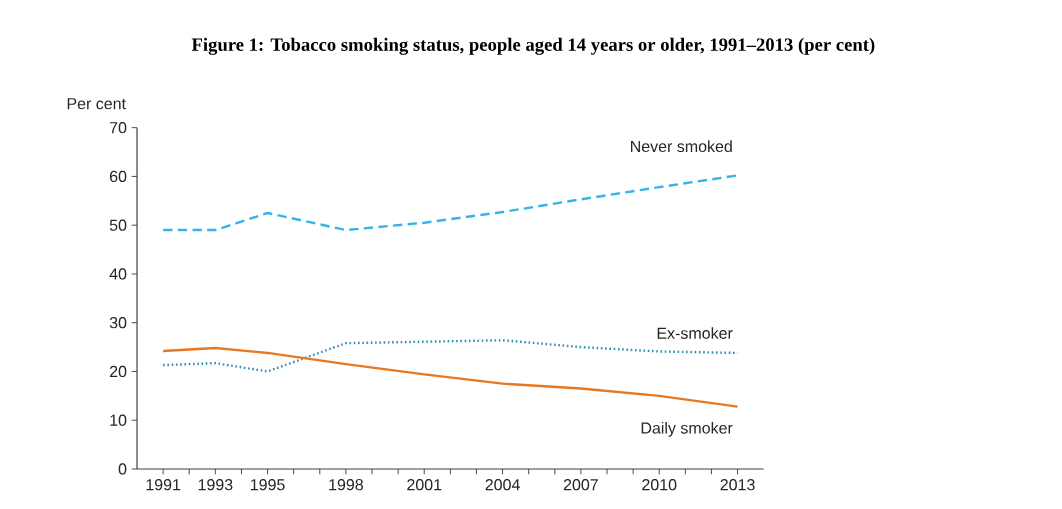  I want to click on series-label: Ex-smoker, so click(695, 333).